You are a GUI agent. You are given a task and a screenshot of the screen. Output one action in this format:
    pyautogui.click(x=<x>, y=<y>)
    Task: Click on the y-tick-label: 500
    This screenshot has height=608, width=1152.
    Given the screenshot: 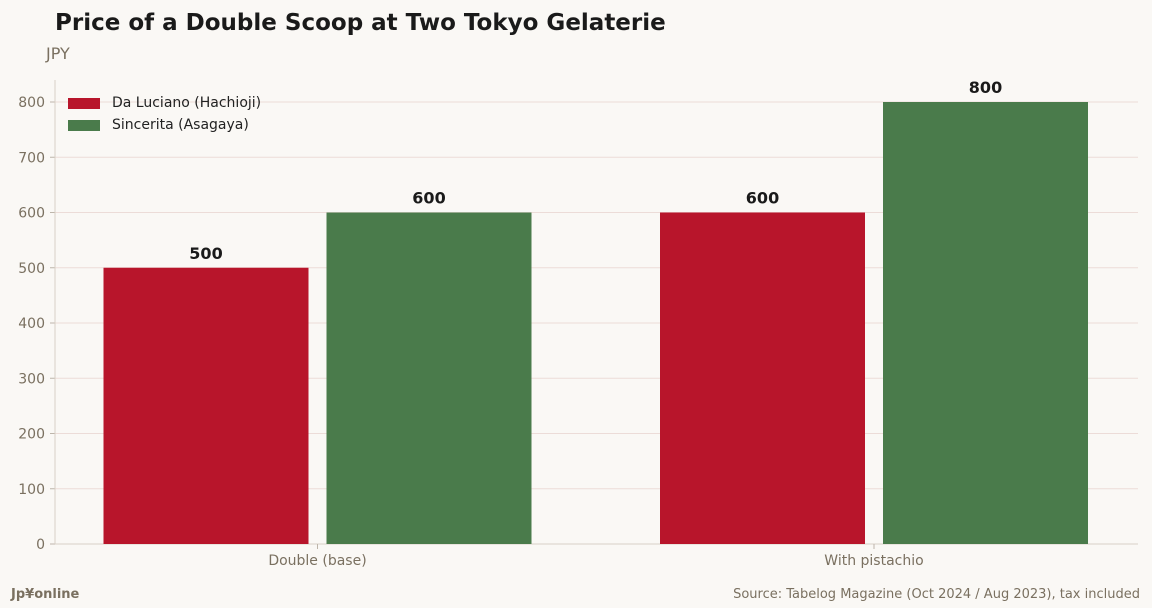 What is the action you would take?
    pyautogui.click(x=31, y=269)
    